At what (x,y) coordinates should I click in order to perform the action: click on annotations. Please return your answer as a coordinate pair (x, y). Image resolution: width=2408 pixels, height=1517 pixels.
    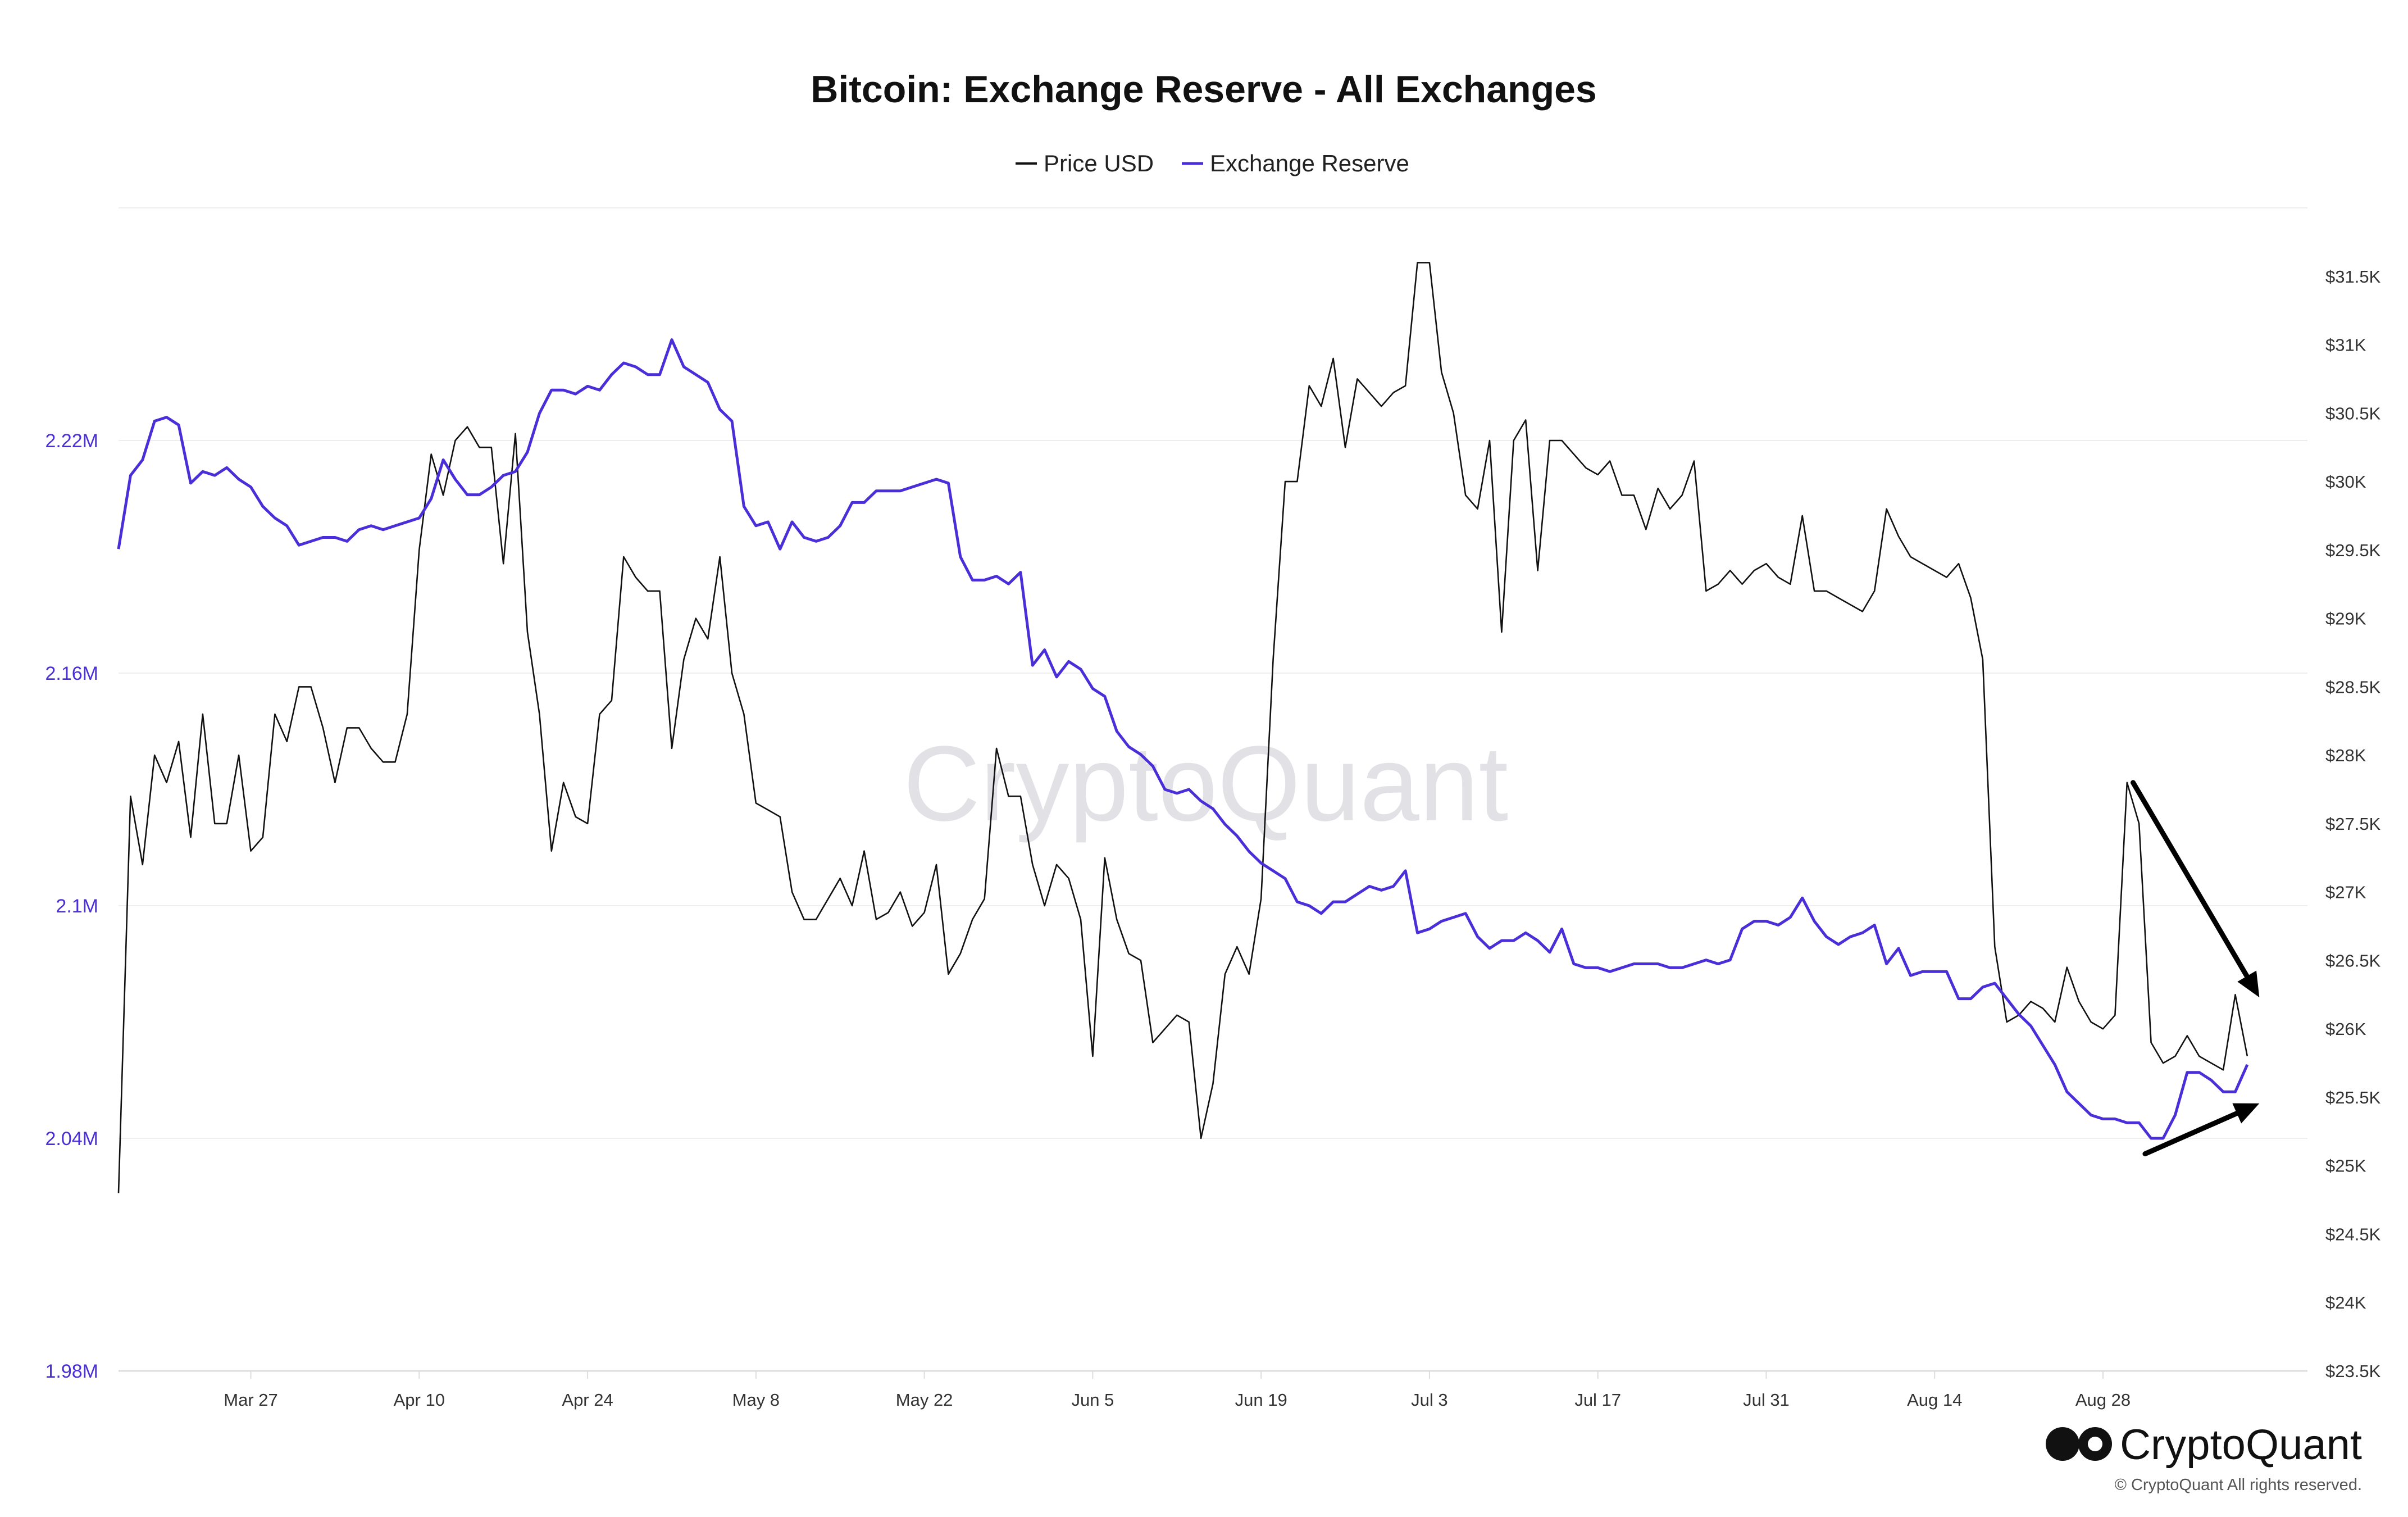
    Looking at the image, I should click on (2195, 968).